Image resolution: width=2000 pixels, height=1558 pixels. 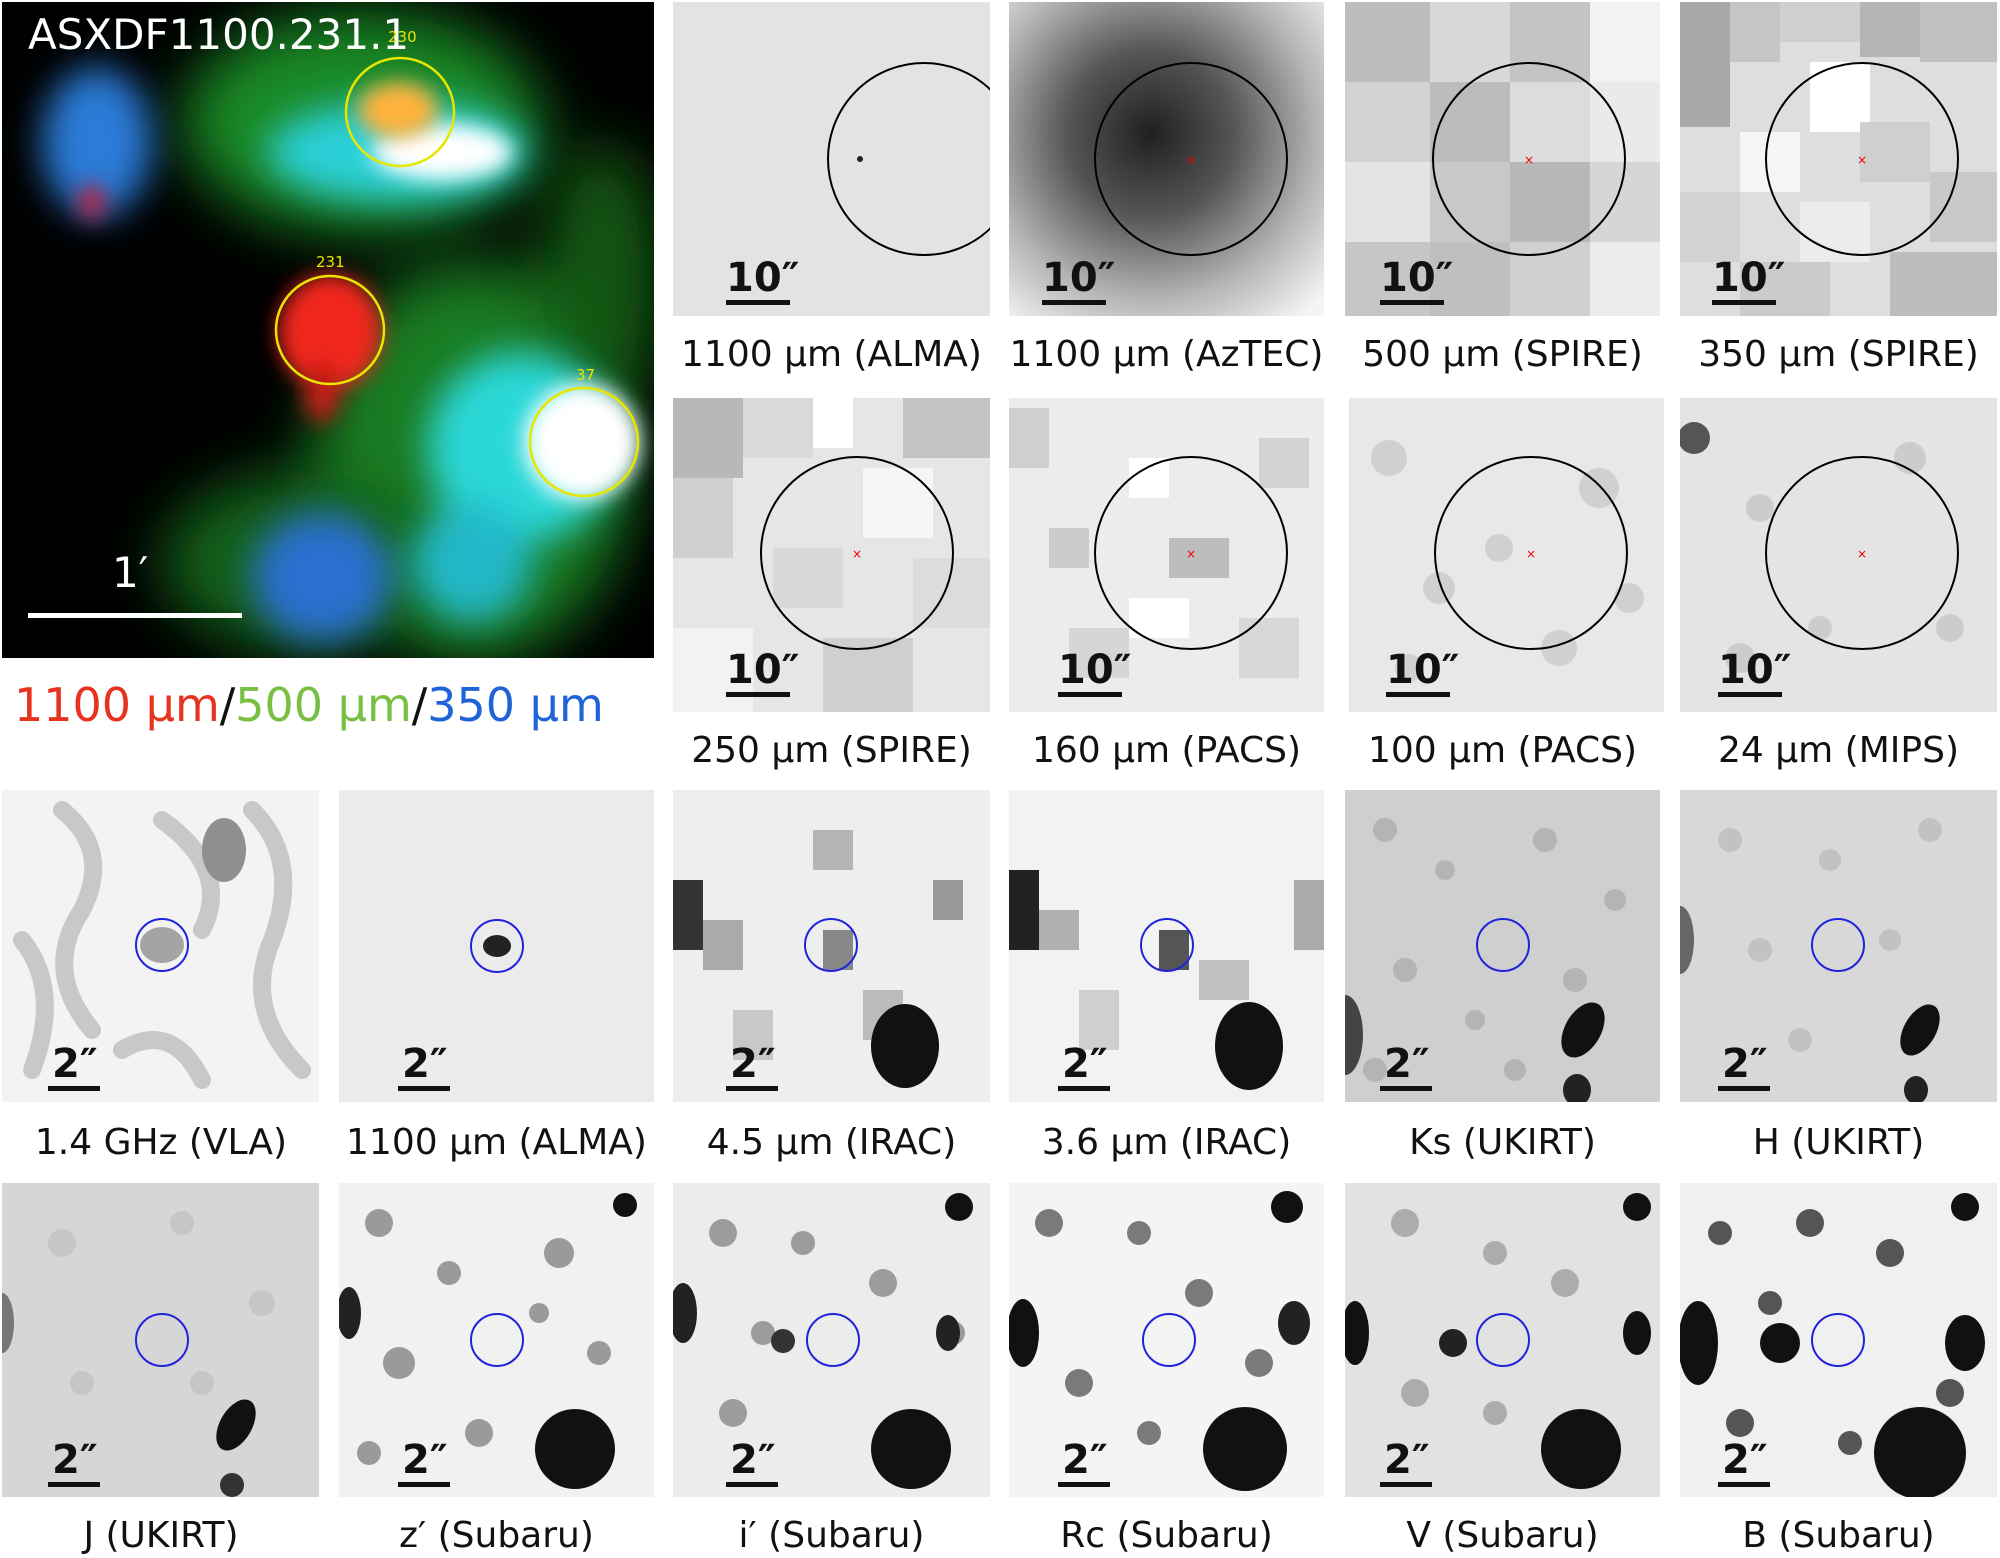 I want to click on caption-subaru-i: i′ (Subaru), so click(x=831, y=1535).